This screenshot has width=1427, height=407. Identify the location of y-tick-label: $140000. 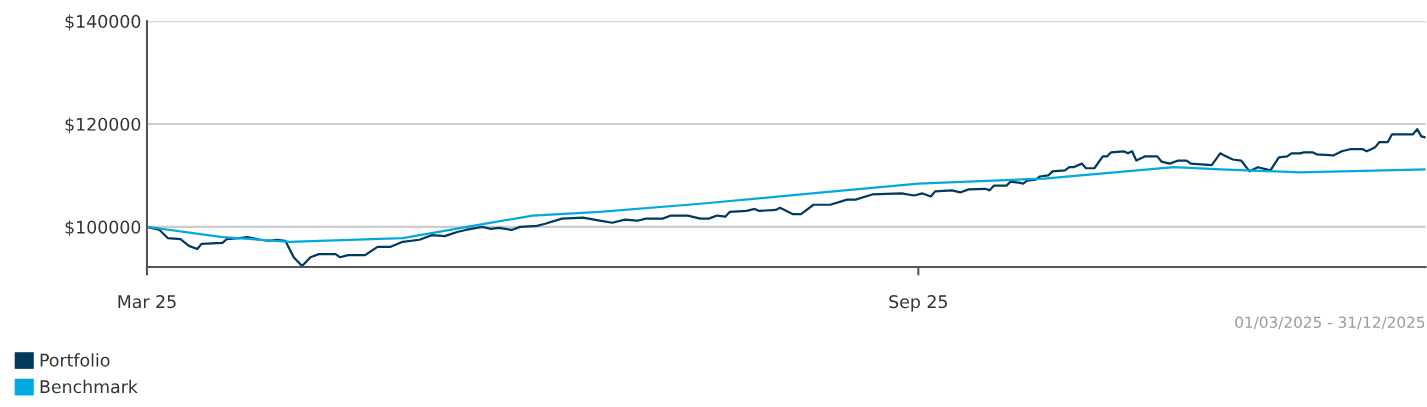
(103, 22).